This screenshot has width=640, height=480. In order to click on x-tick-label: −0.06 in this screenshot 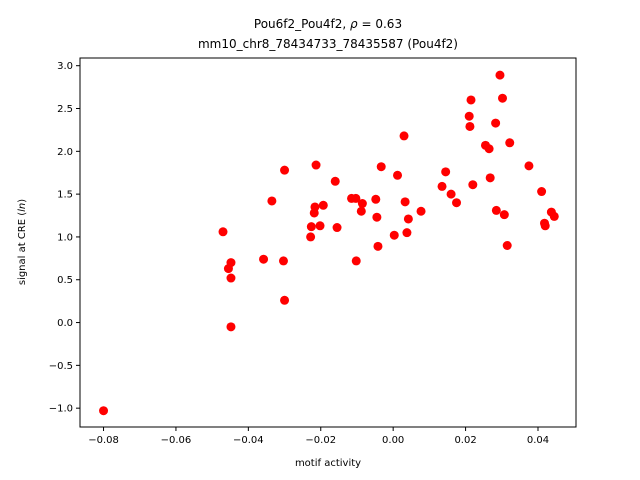, I will do `click(176, 440)`.